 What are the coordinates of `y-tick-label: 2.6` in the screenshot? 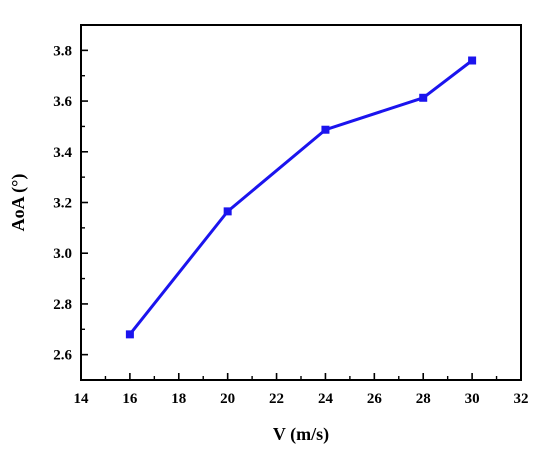 It's located at (62, 356).